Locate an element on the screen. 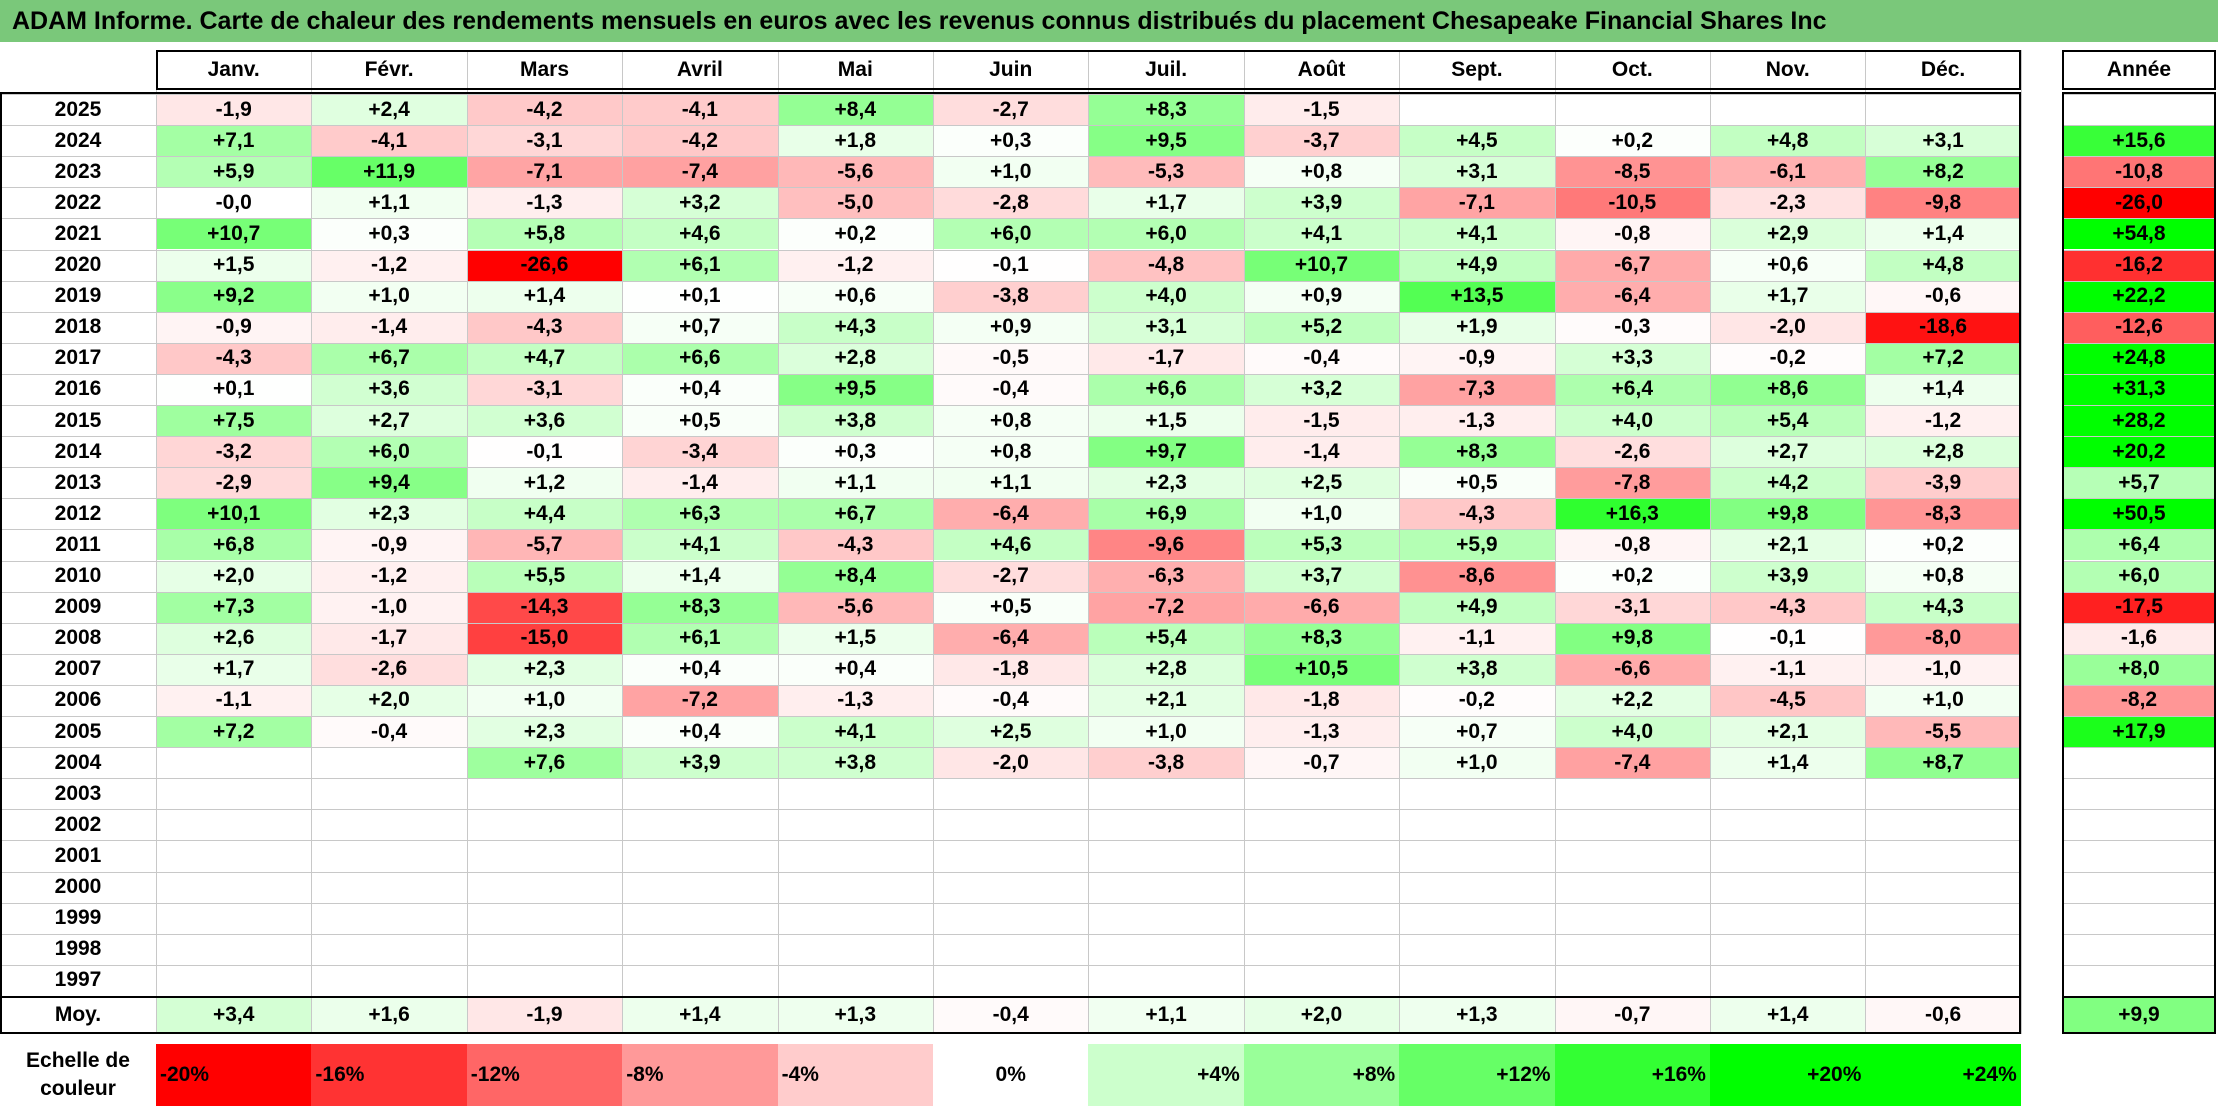  heatmap-cell: -4,3 is located at coordinates (1788, 607).